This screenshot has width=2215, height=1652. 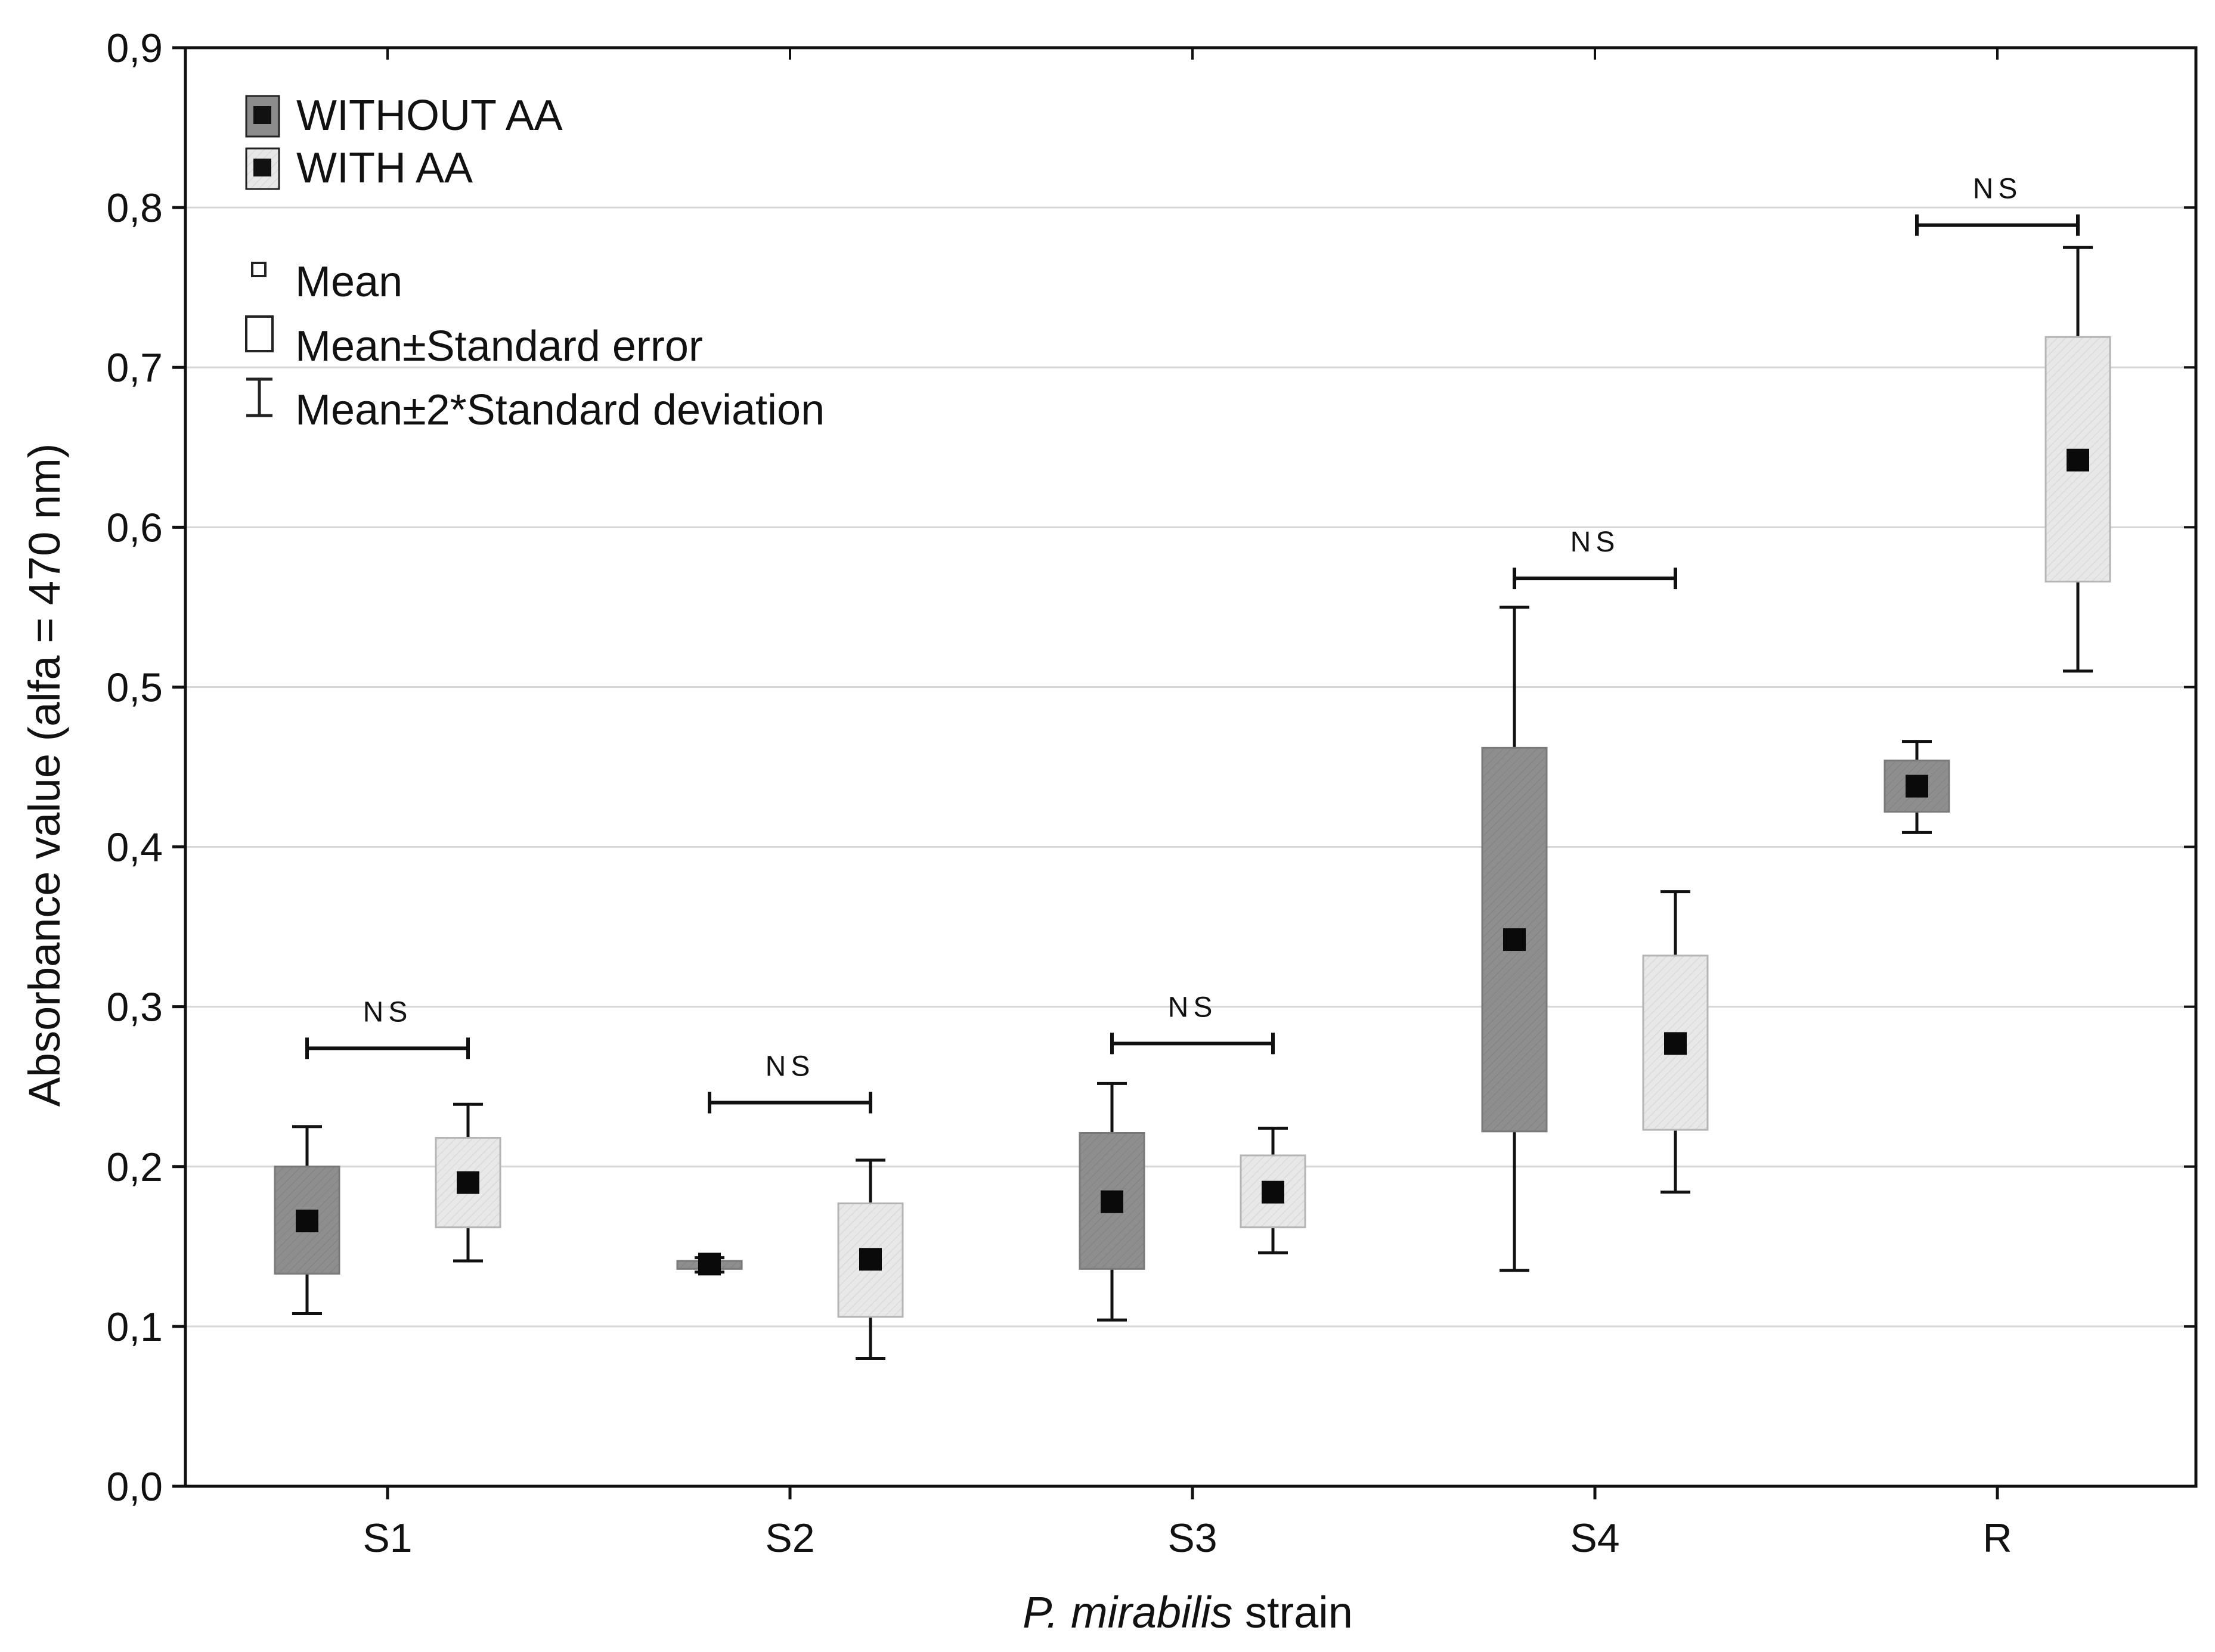 What do you see at coordinates (499, 346) in the screenshot?
I see `legend-label-standard-error: Mean±Standard error` at bounding box center [499, 346].